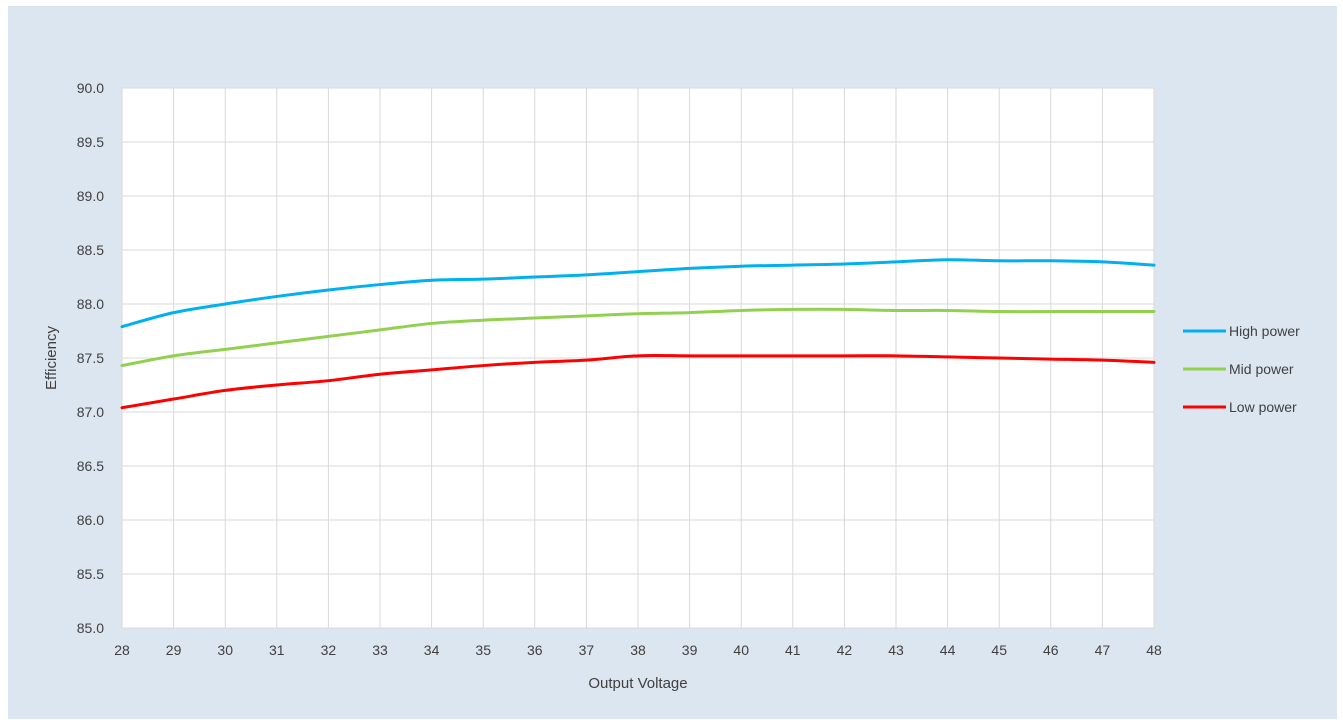 The width and height of the screenshot is (1343, 725). Describe the element at coordinates (896, 650) in the screenshot. I see `x-tick-label: 43` at that location.